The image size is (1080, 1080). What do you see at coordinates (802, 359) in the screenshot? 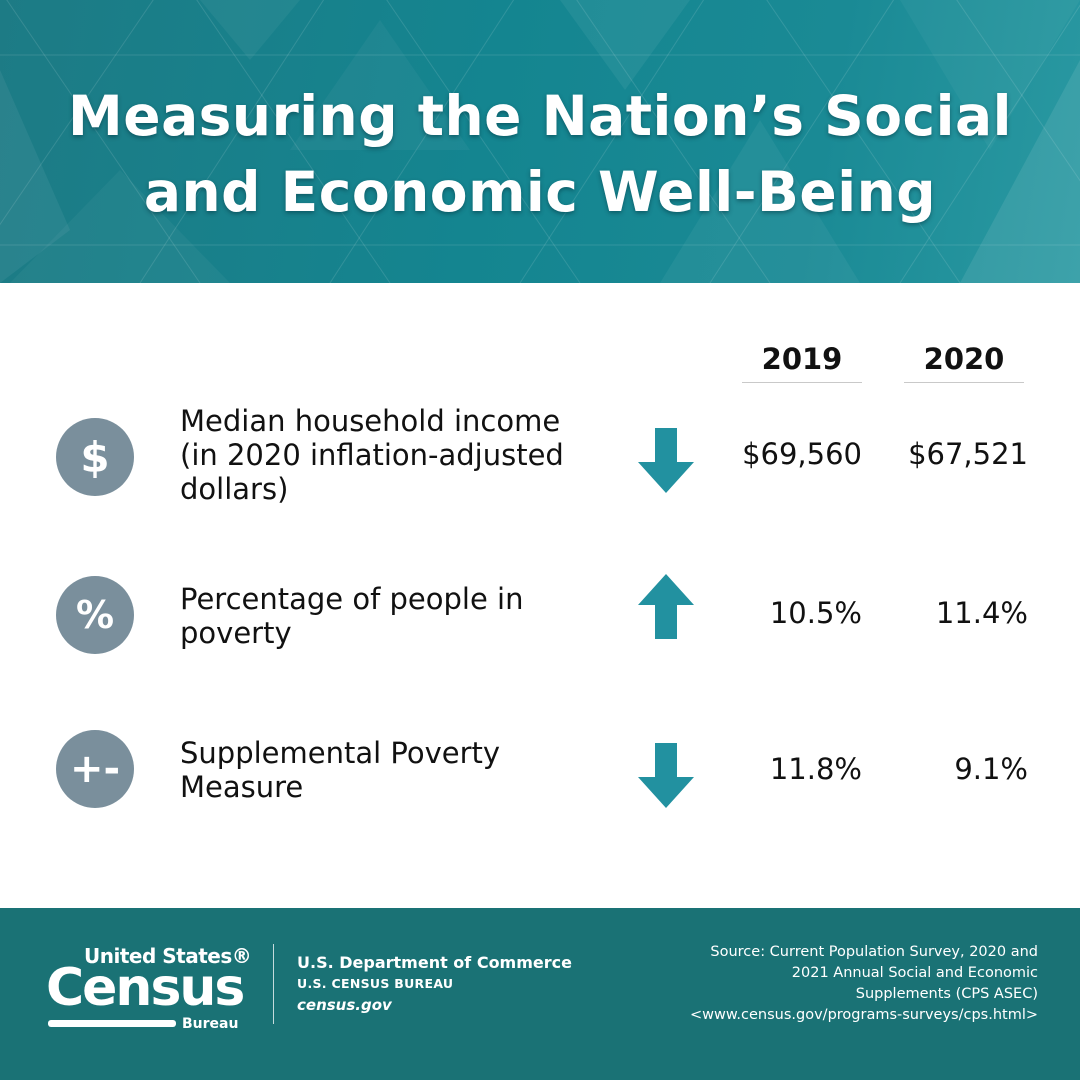
I see `column-header-2019: 2019` at bounding box center [802, 359].